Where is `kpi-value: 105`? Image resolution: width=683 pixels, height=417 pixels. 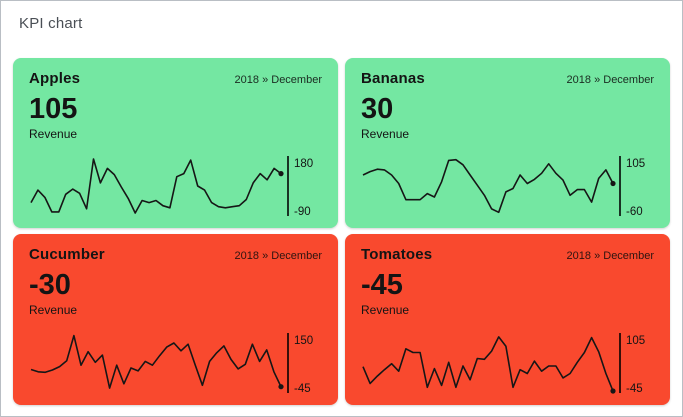
kpi-value: 105 is located at coordinates (53, 109).